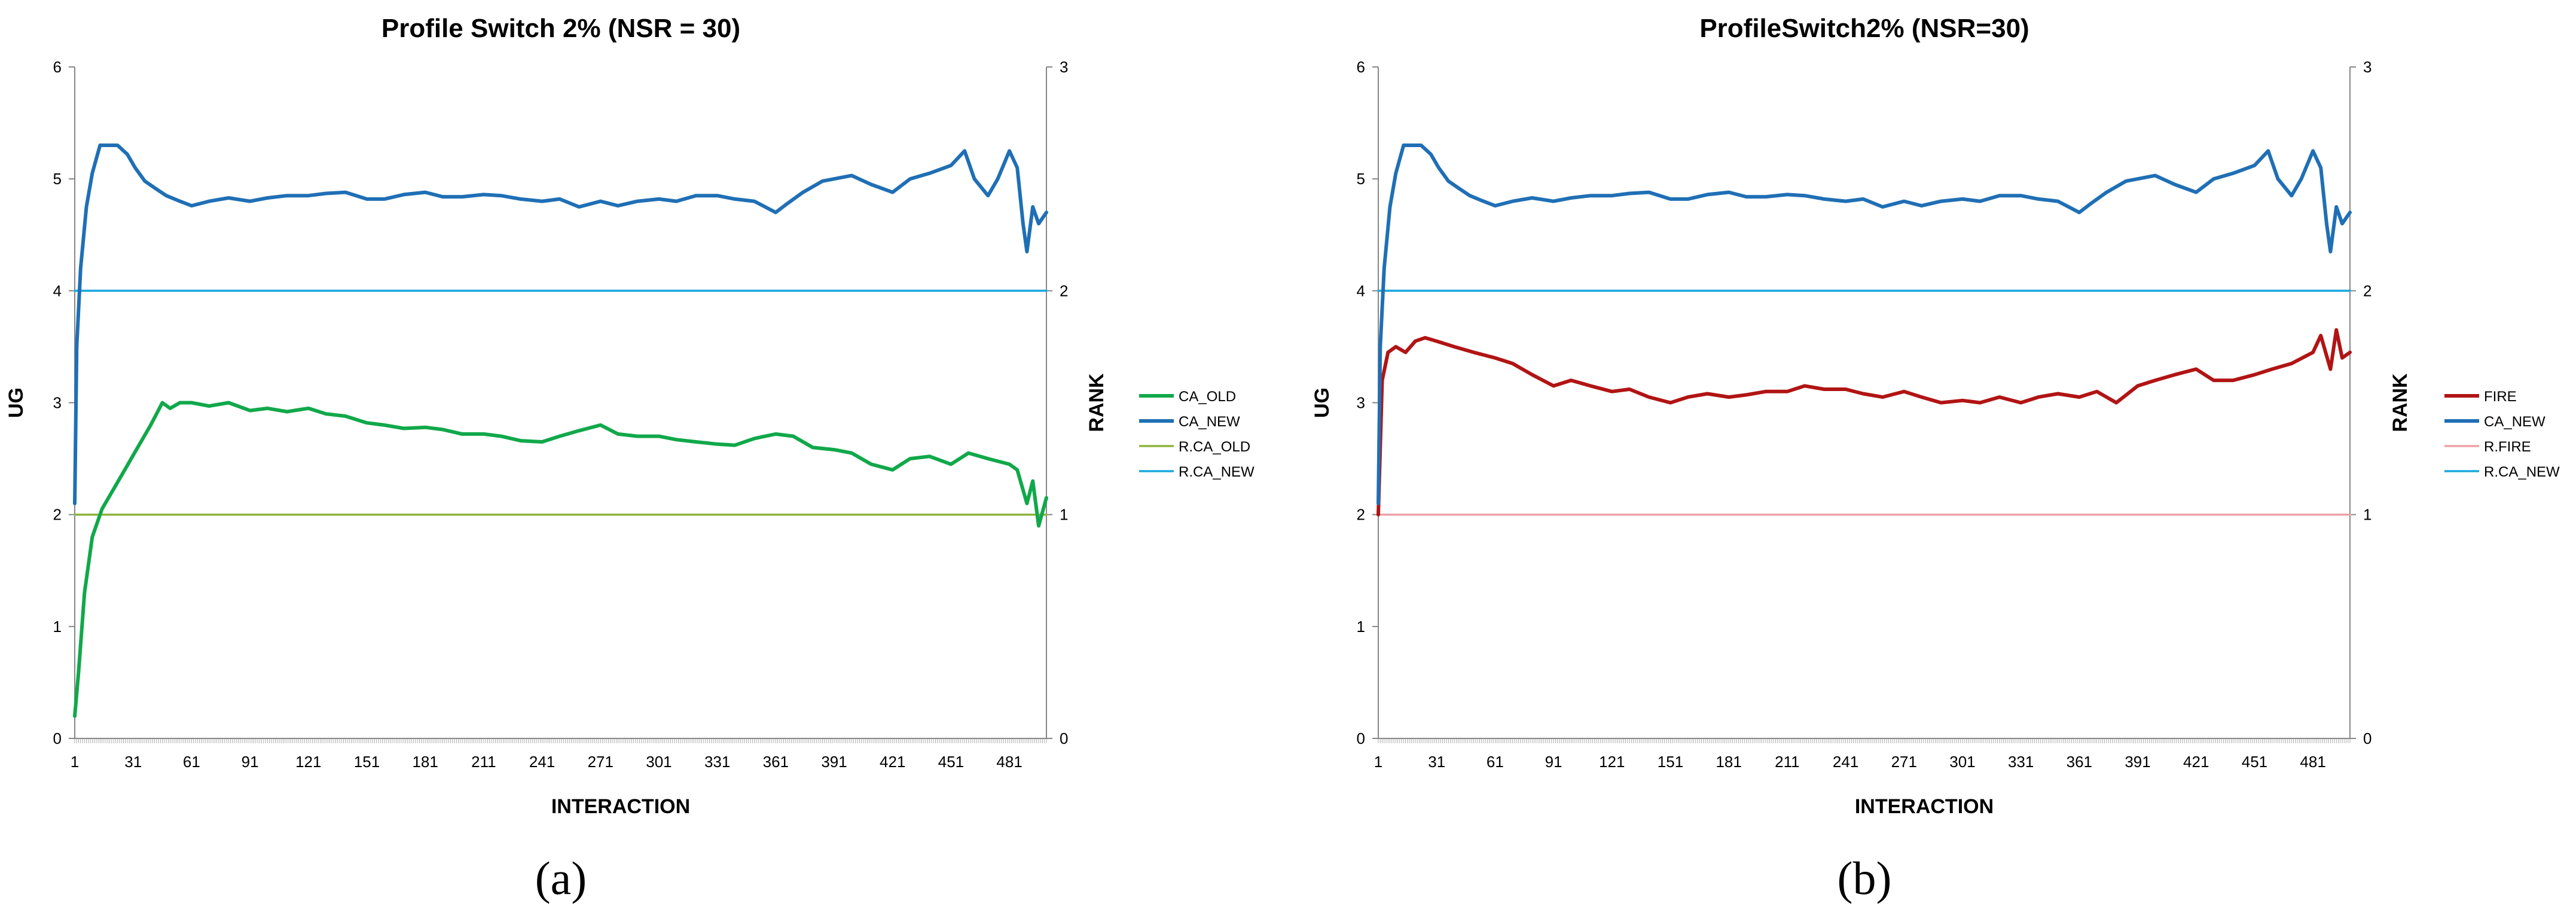  Describe the element at coordinates (560, 29) in the screenshot. I see `chart-title: Profile Switch 2% (NSR = 30)` at that location.